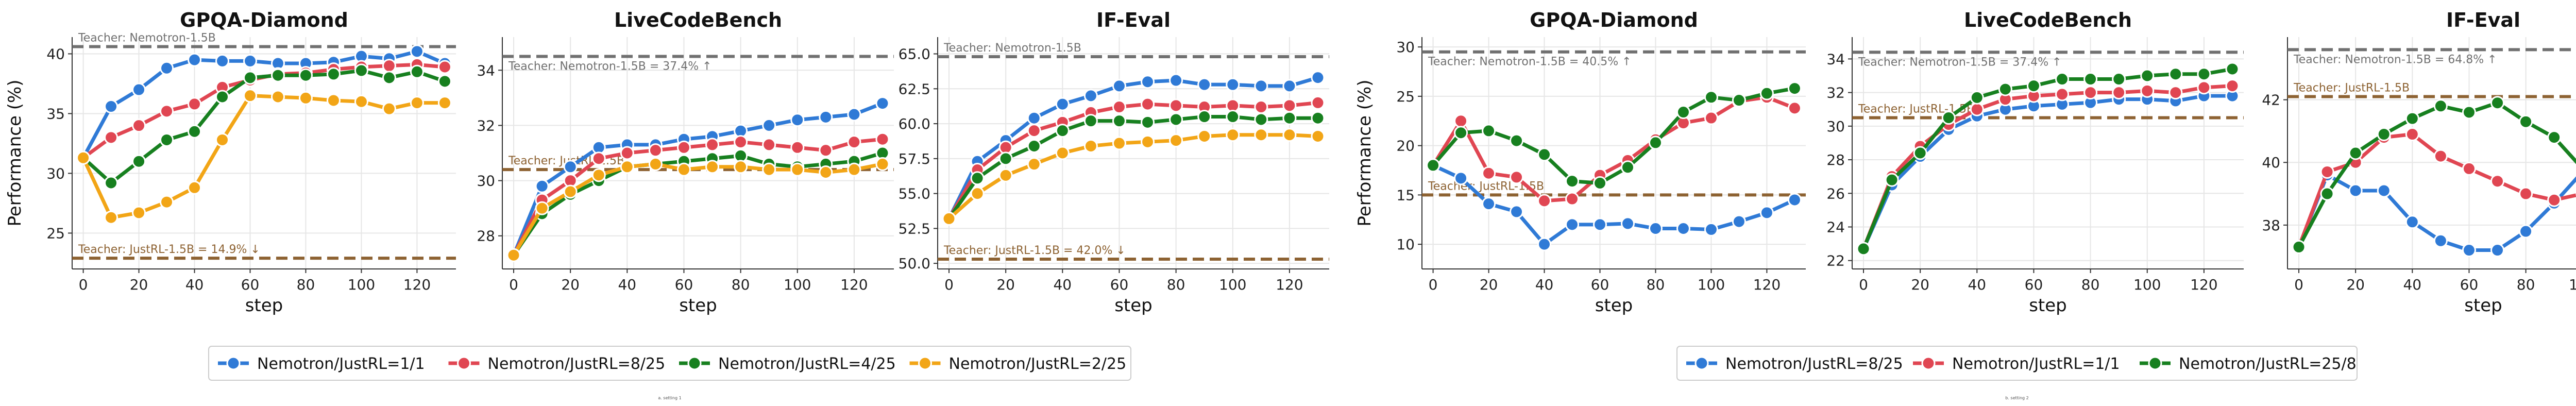 The height and width of the screenshot is (406, 2576). What do you see at coordinates (1614, 305) in the screenshot?
I see `x-axis-label: step` at bounding box center [1614, 305].